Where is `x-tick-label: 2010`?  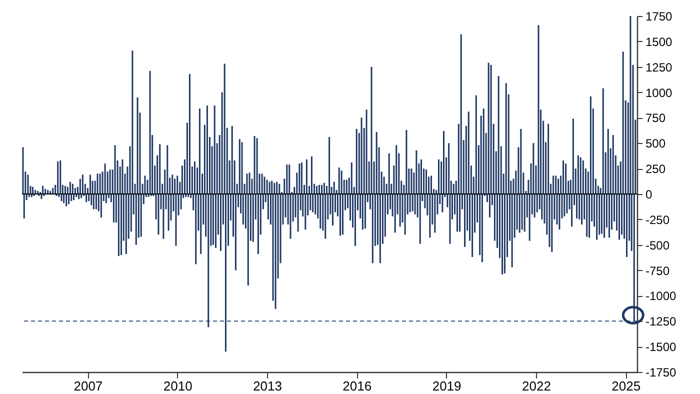 x-tick-label: 2010 is located at coordinates (177, 386).